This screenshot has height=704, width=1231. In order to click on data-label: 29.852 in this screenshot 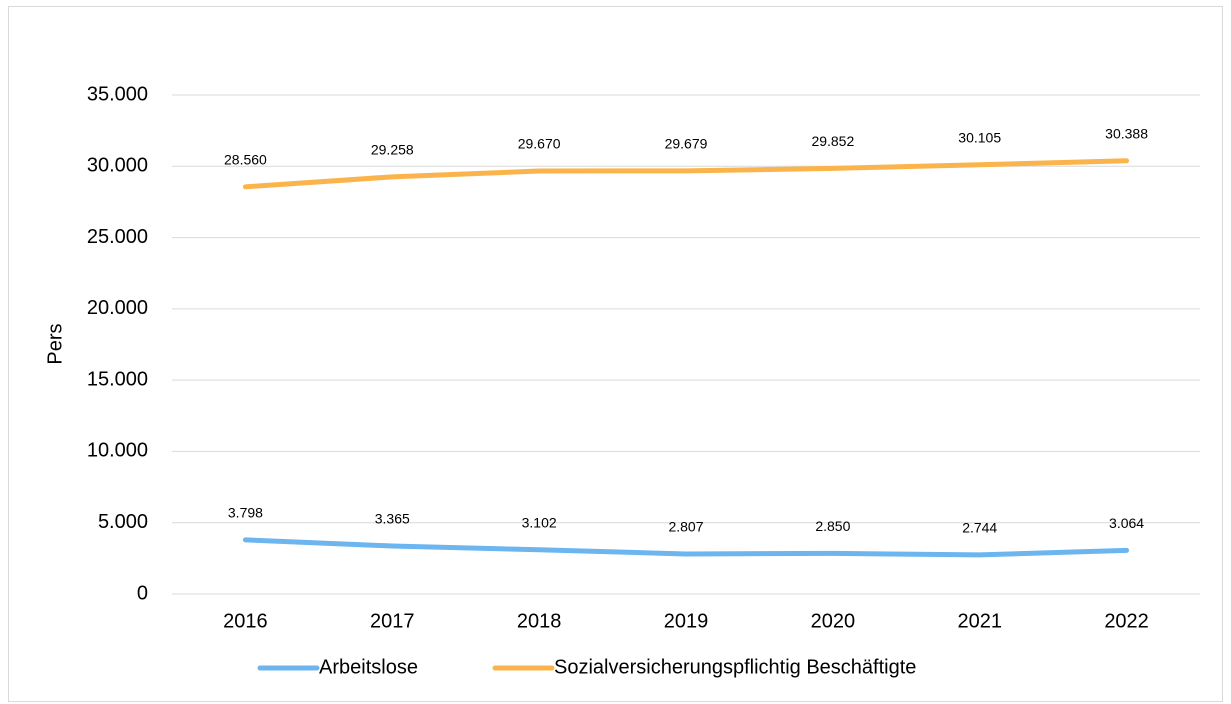, I will do `click(832, 141)`.